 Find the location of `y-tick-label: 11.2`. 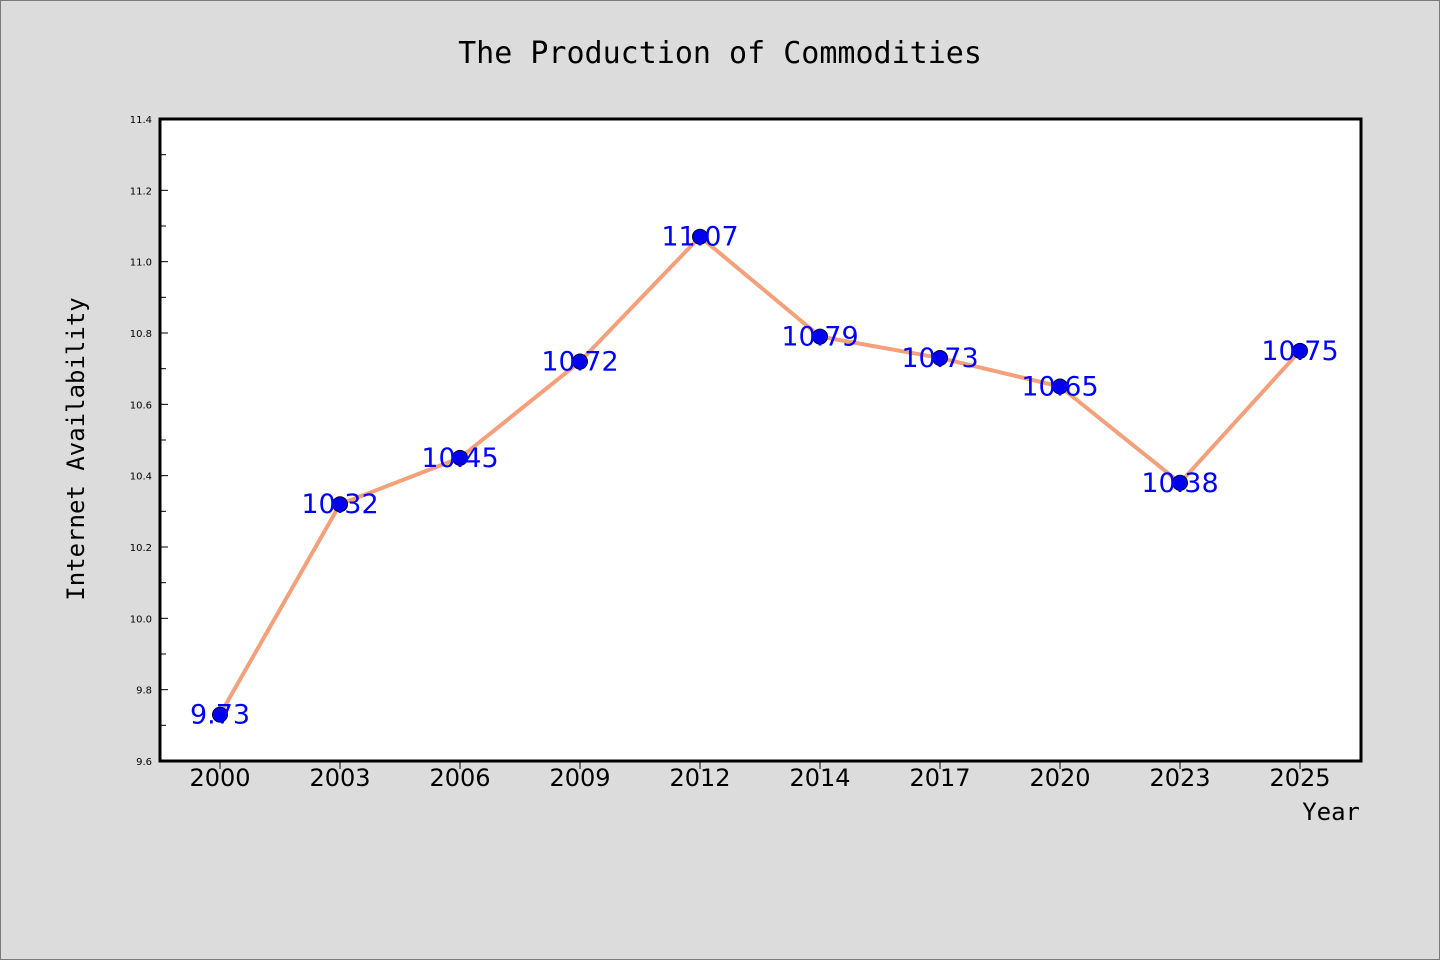

y-tick-label: 11.2 is located at coordinates (141, 191).